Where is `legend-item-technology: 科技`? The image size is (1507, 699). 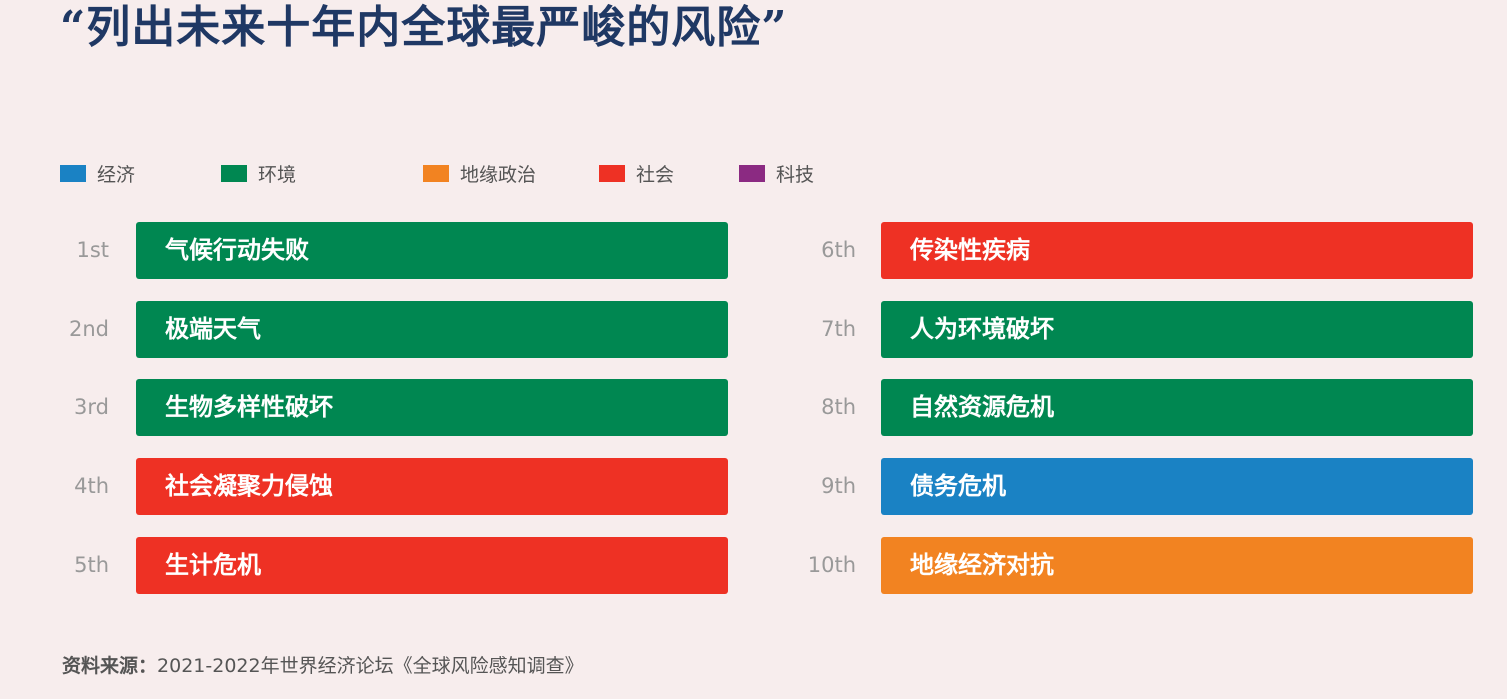
legend-item-technology: 科技 is located at coordinates (776, 173).